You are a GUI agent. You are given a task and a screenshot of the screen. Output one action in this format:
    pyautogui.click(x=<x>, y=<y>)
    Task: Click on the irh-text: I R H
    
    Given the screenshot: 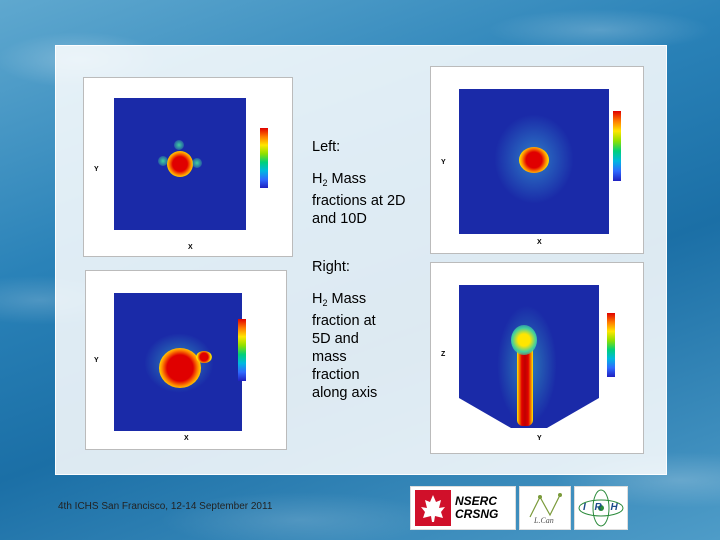 What is the action you would take?
    pyautogui.click(x=602, y=507)
    